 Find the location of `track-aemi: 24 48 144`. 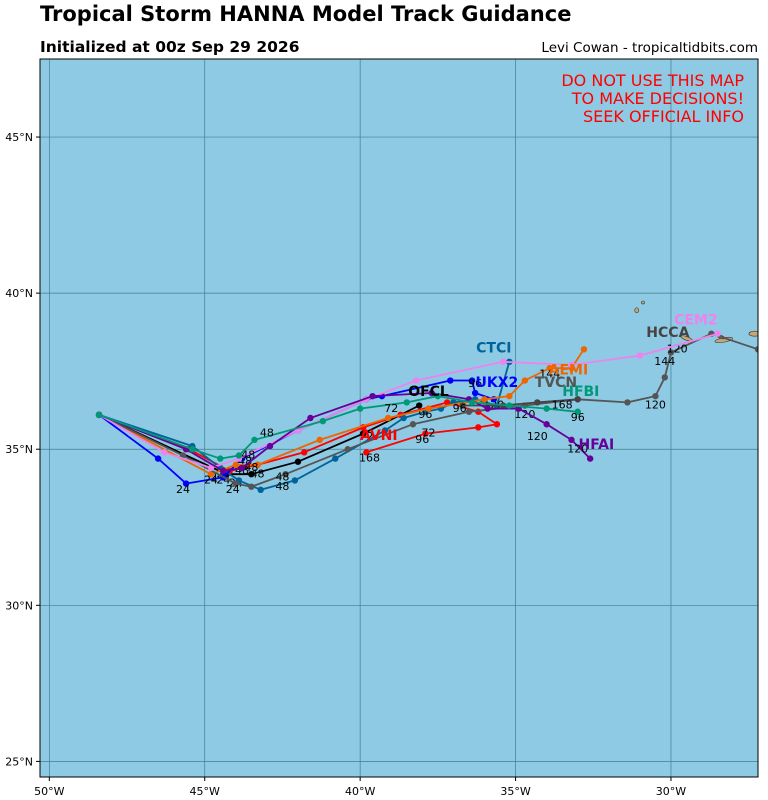

track-aemi: 24 48 144 is located at coordinates (341, 416).